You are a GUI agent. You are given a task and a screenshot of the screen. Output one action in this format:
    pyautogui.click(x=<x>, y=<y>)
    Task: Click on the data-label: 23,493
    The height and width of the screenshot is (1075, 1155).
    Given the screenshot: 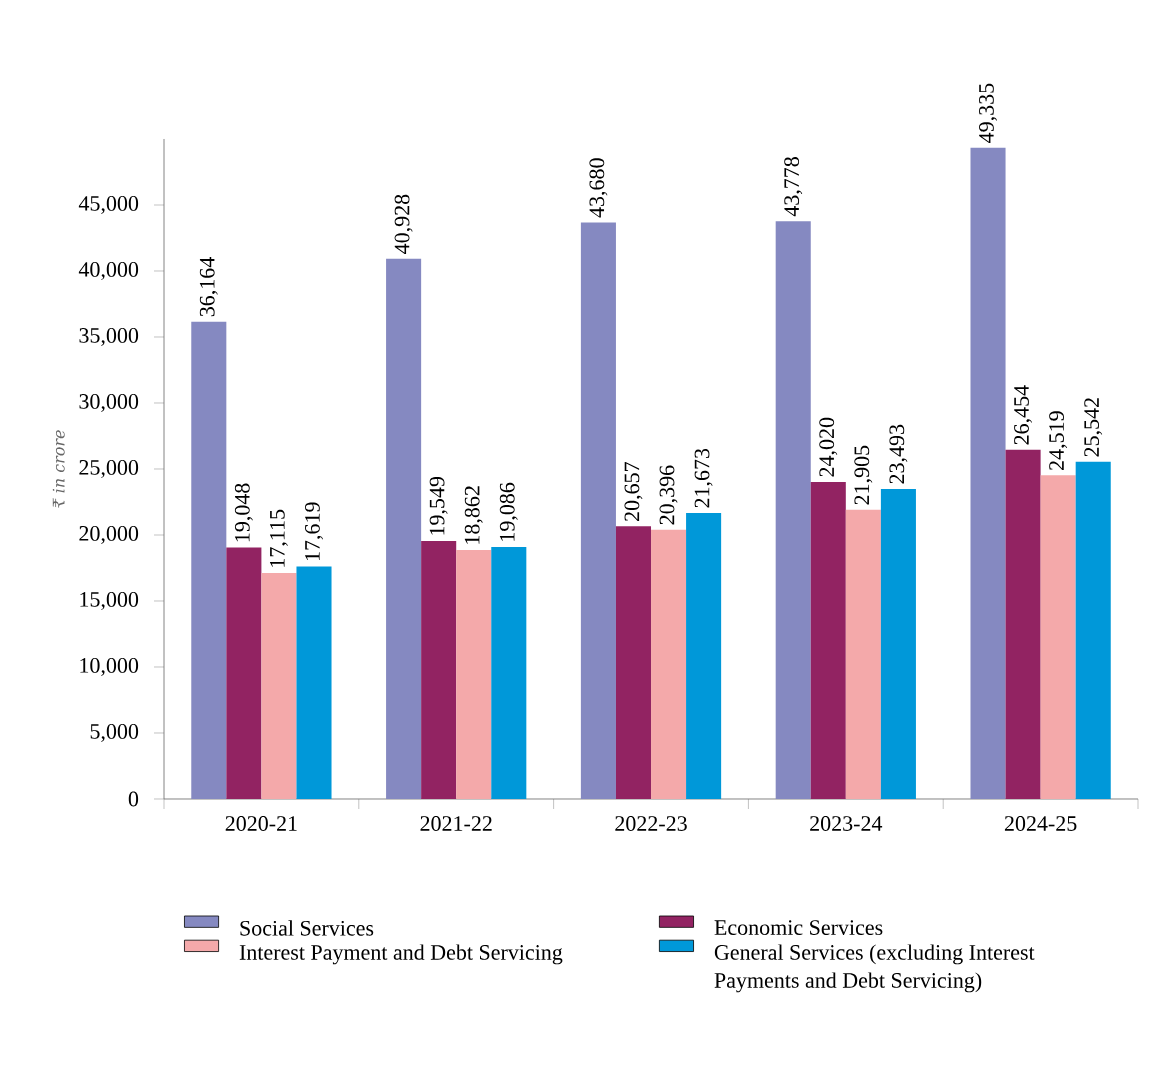 What is the action you would take?
    pyautogui.click(x=898, y=454)
    